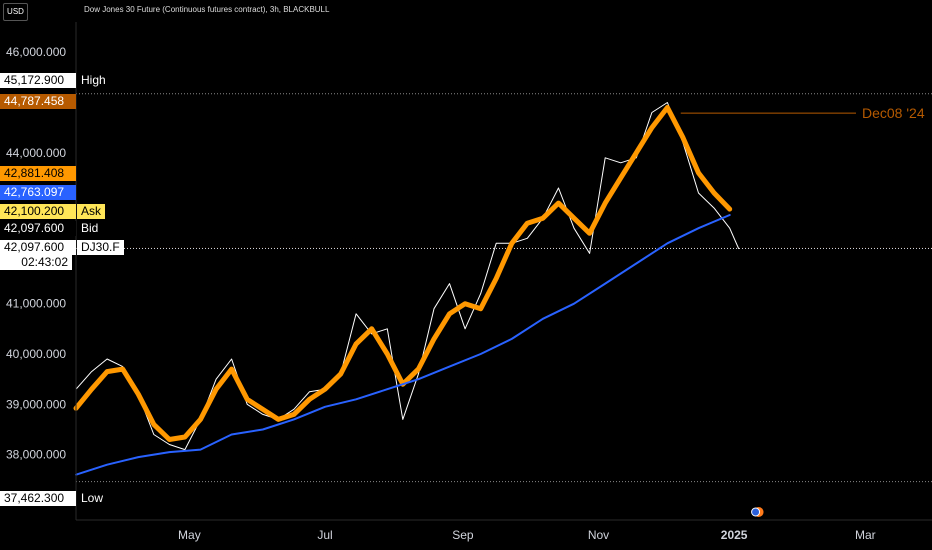 The width and height of the screenshot is (932, 550). Describe the element at coordinates (38, 498) in the screenshot. I see `price-tag-low: 37,462.300` at that location.